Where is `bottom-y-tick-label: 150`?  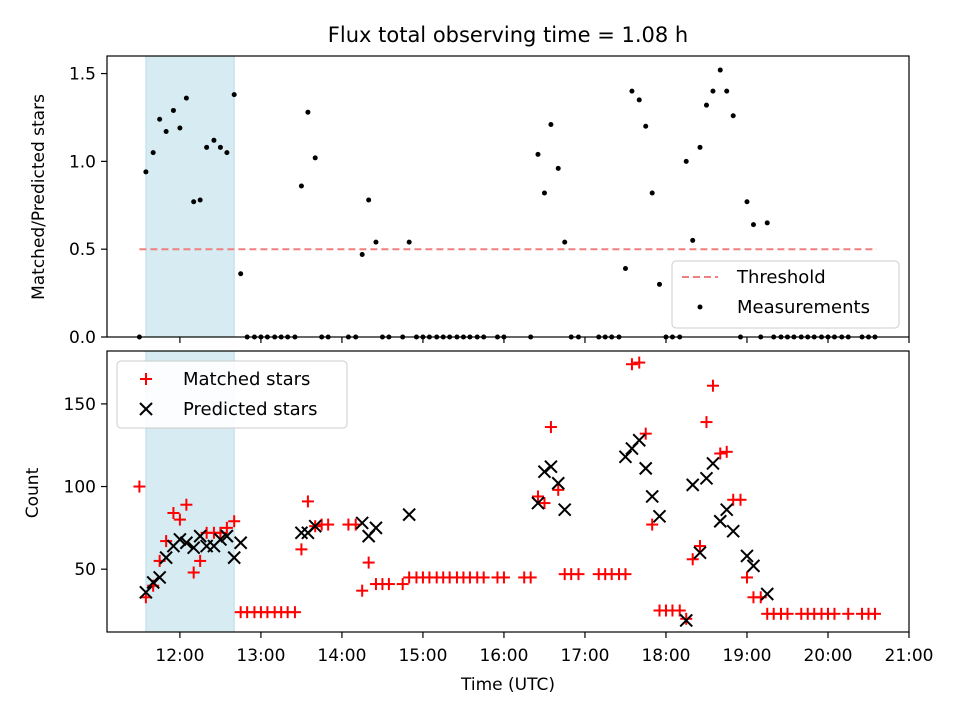 bottom-y-tick-label: 150 is located at coordinates (80, 405).